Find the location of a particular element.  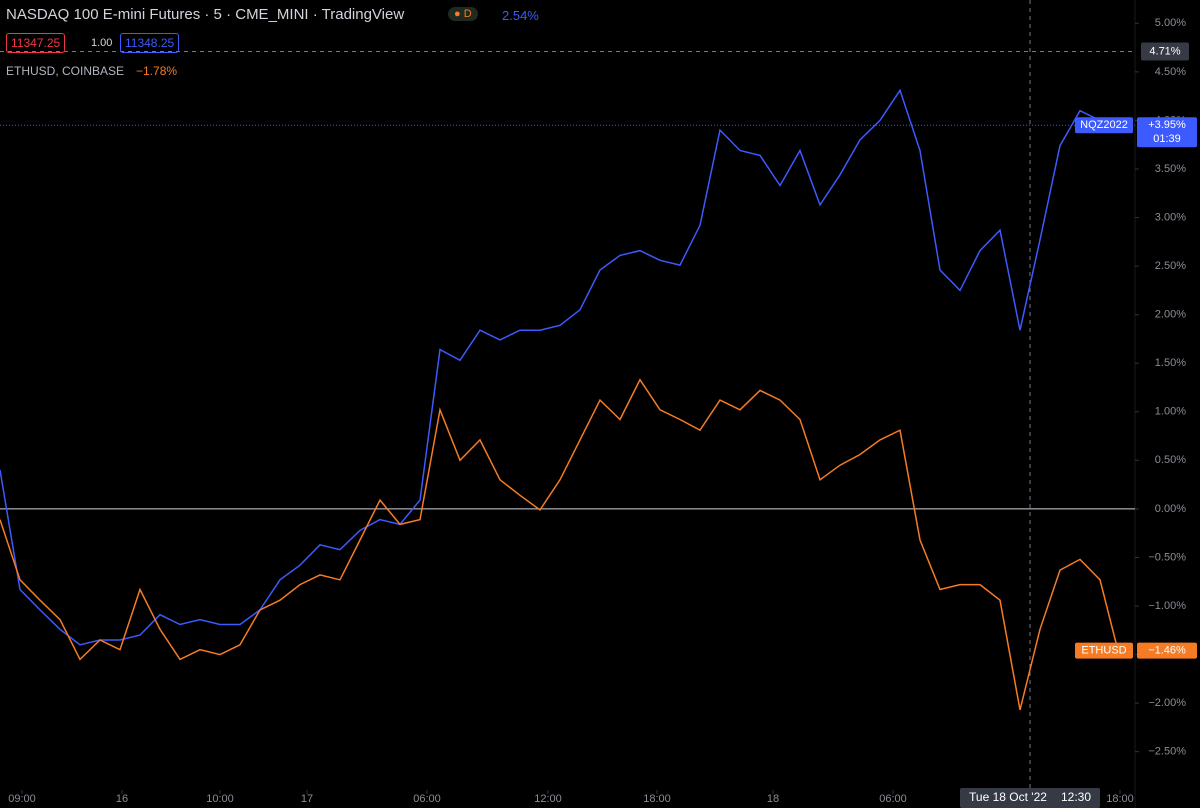

x-tick-label: 09:00 is located at coordinates (22, 799).